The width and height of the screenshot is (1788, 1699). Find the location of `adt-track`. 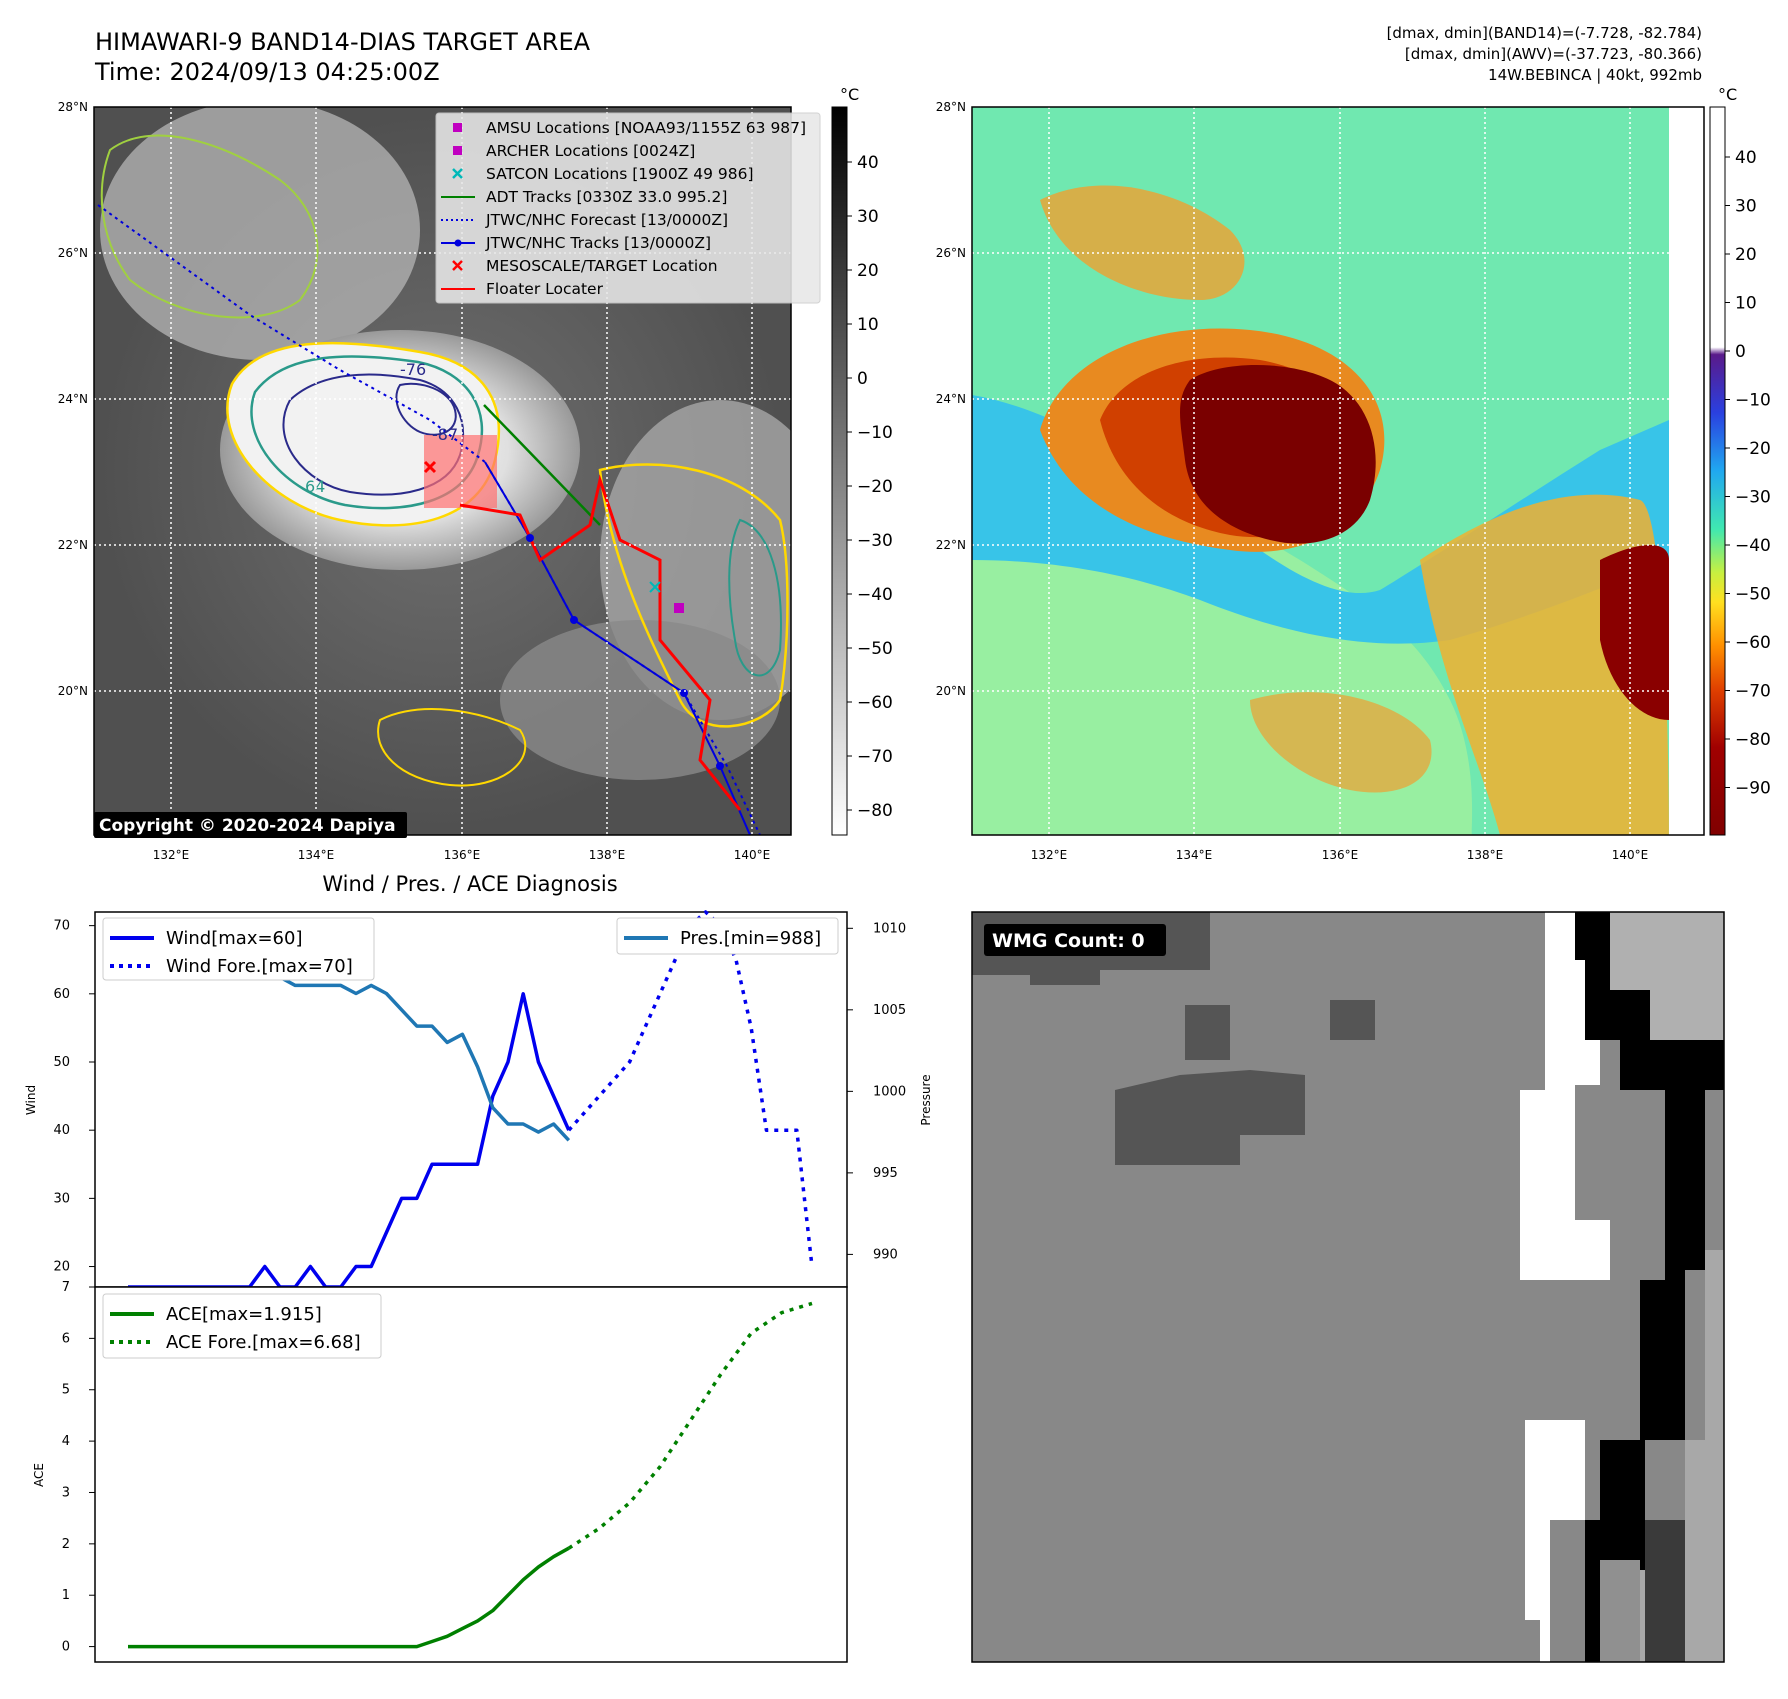

adt-track is located at coordinates (542, 465).